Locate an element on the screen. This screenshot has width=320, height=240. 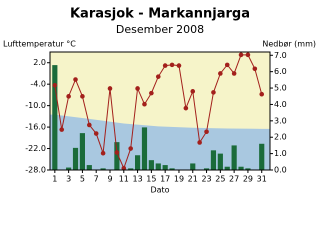
y-tick-label: -4.0 is located at coordinates (38, 84).